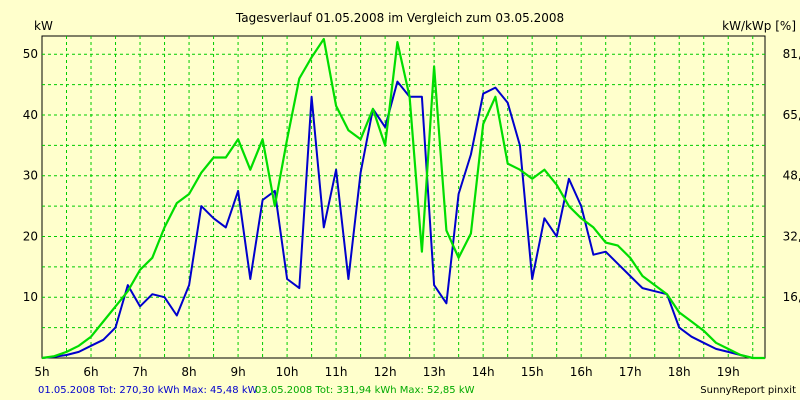  Describe the element at coordinates (90, 372) in the screenshot. I see `x-tick-label: 6h` at that location.